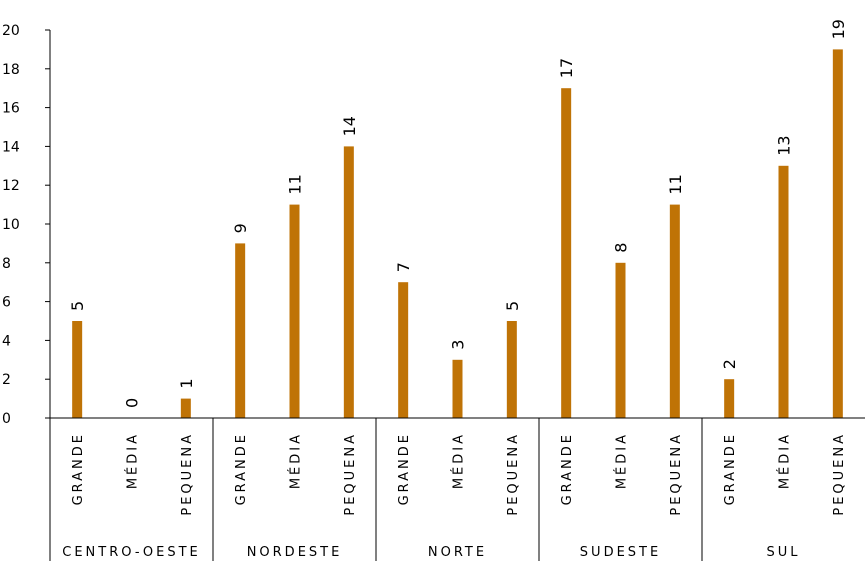 Image resolution: width=865 pixels, height=561 pixels. What do you see at coordinates (457, 552) in the screenshot?
I see `group-label: NORTE` at bounding box center [457, 552].